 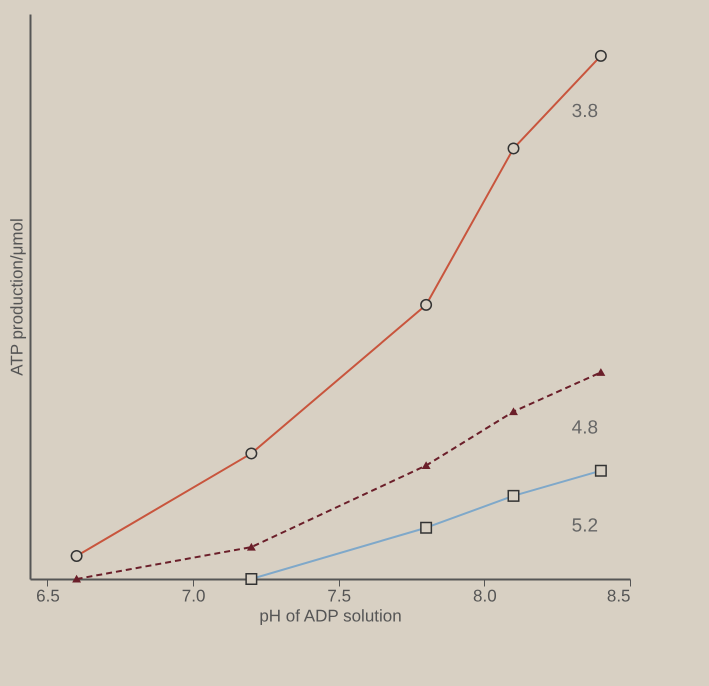 What do you see at coordinates (585, 427) in the screenshot?
I see `series-label: 4.8` at bounding box center [585, 427].